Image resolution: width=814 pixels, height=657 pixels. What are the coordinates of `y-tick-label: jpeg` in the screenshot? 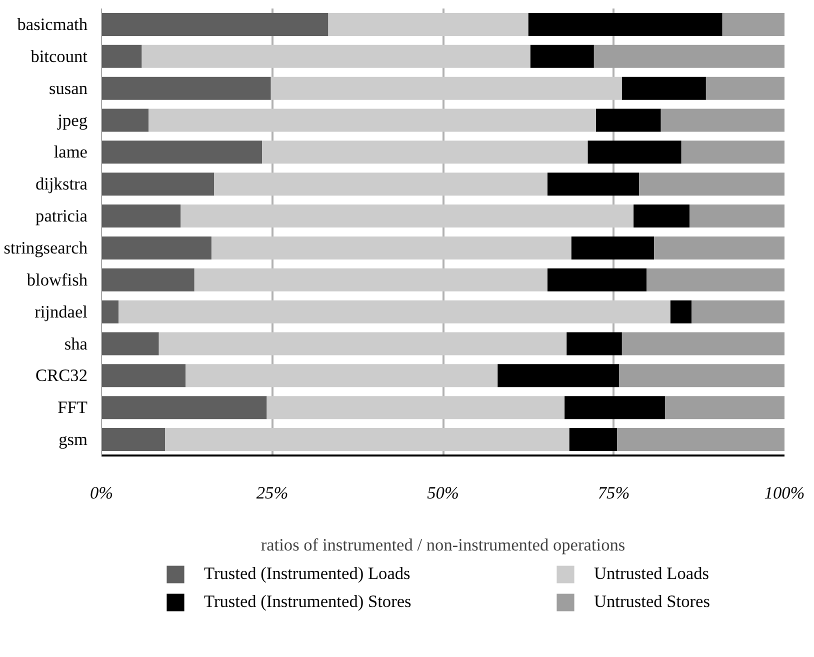 It's located at (72, 120).